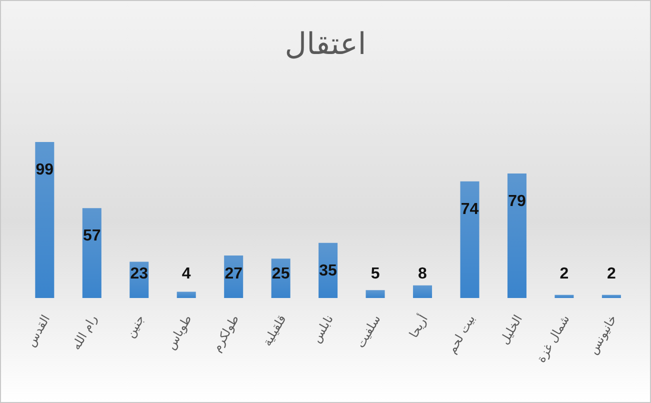  What do you see at coordinates (281, 274) in the screenshot?
I see `data-label: 25` at bounding box center [281, 274].